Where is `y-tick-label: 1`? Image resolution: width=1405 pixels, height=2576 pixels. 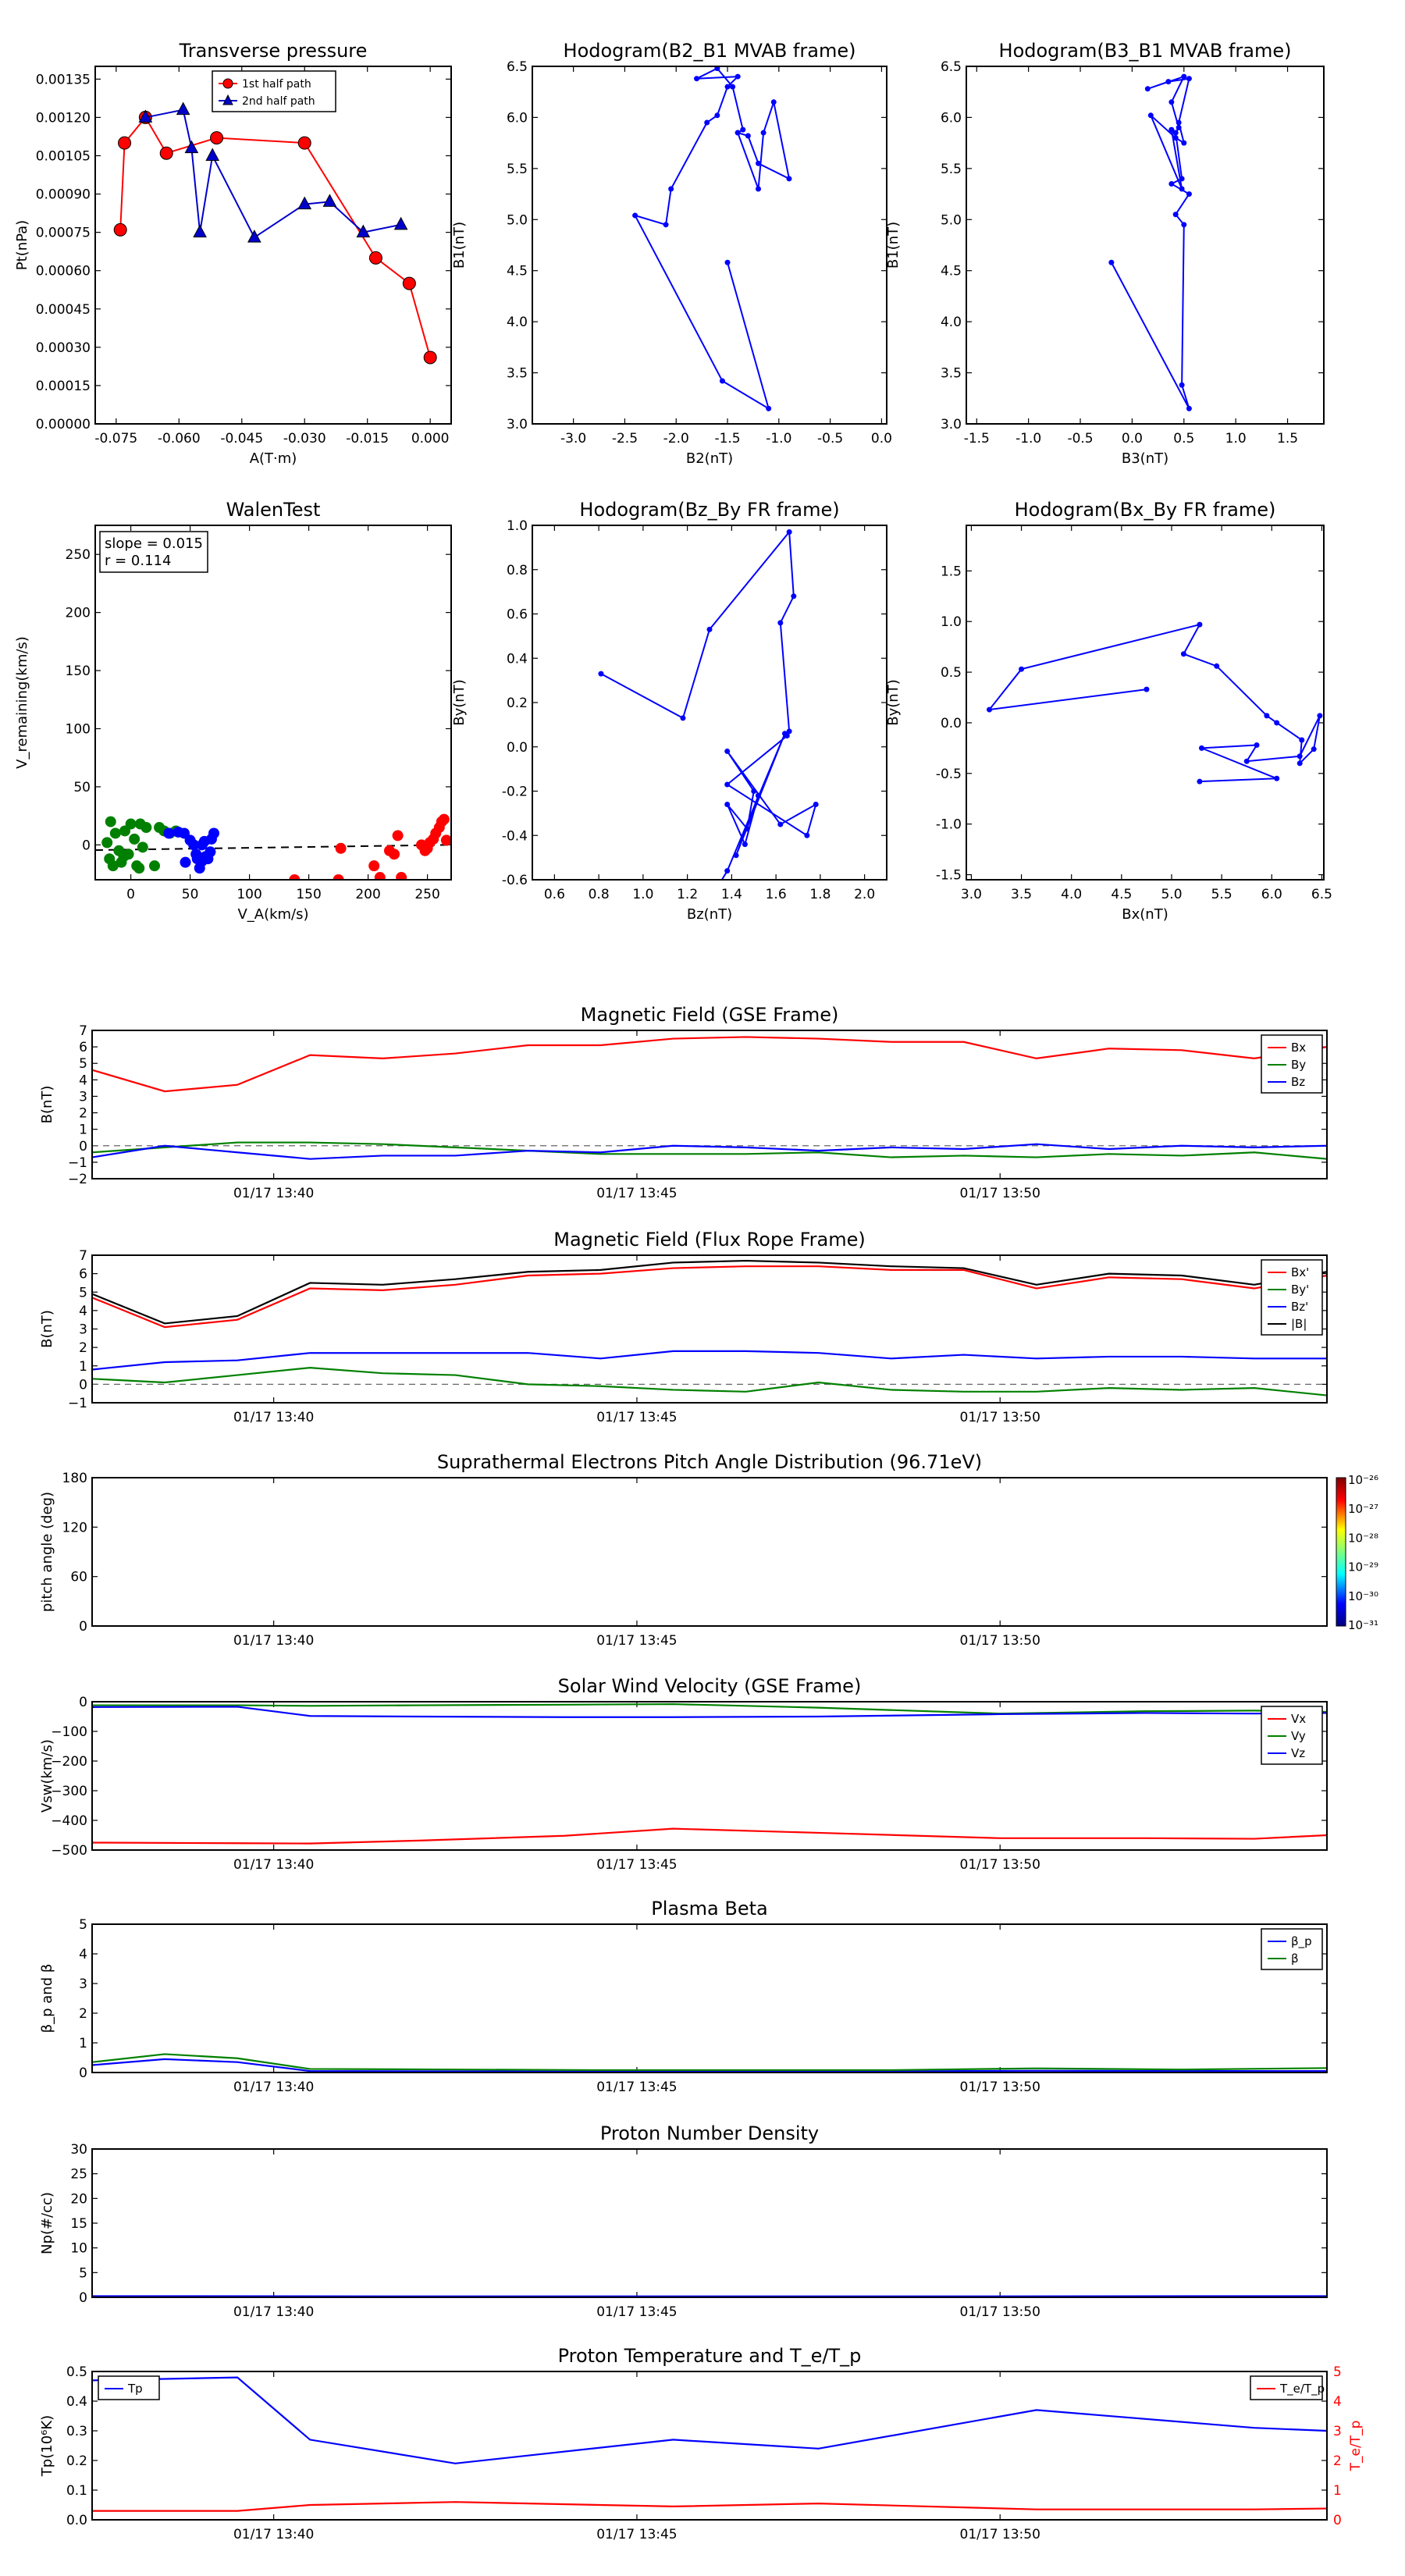
y-tick-label: 1 is located at coordinates (83, 2043).